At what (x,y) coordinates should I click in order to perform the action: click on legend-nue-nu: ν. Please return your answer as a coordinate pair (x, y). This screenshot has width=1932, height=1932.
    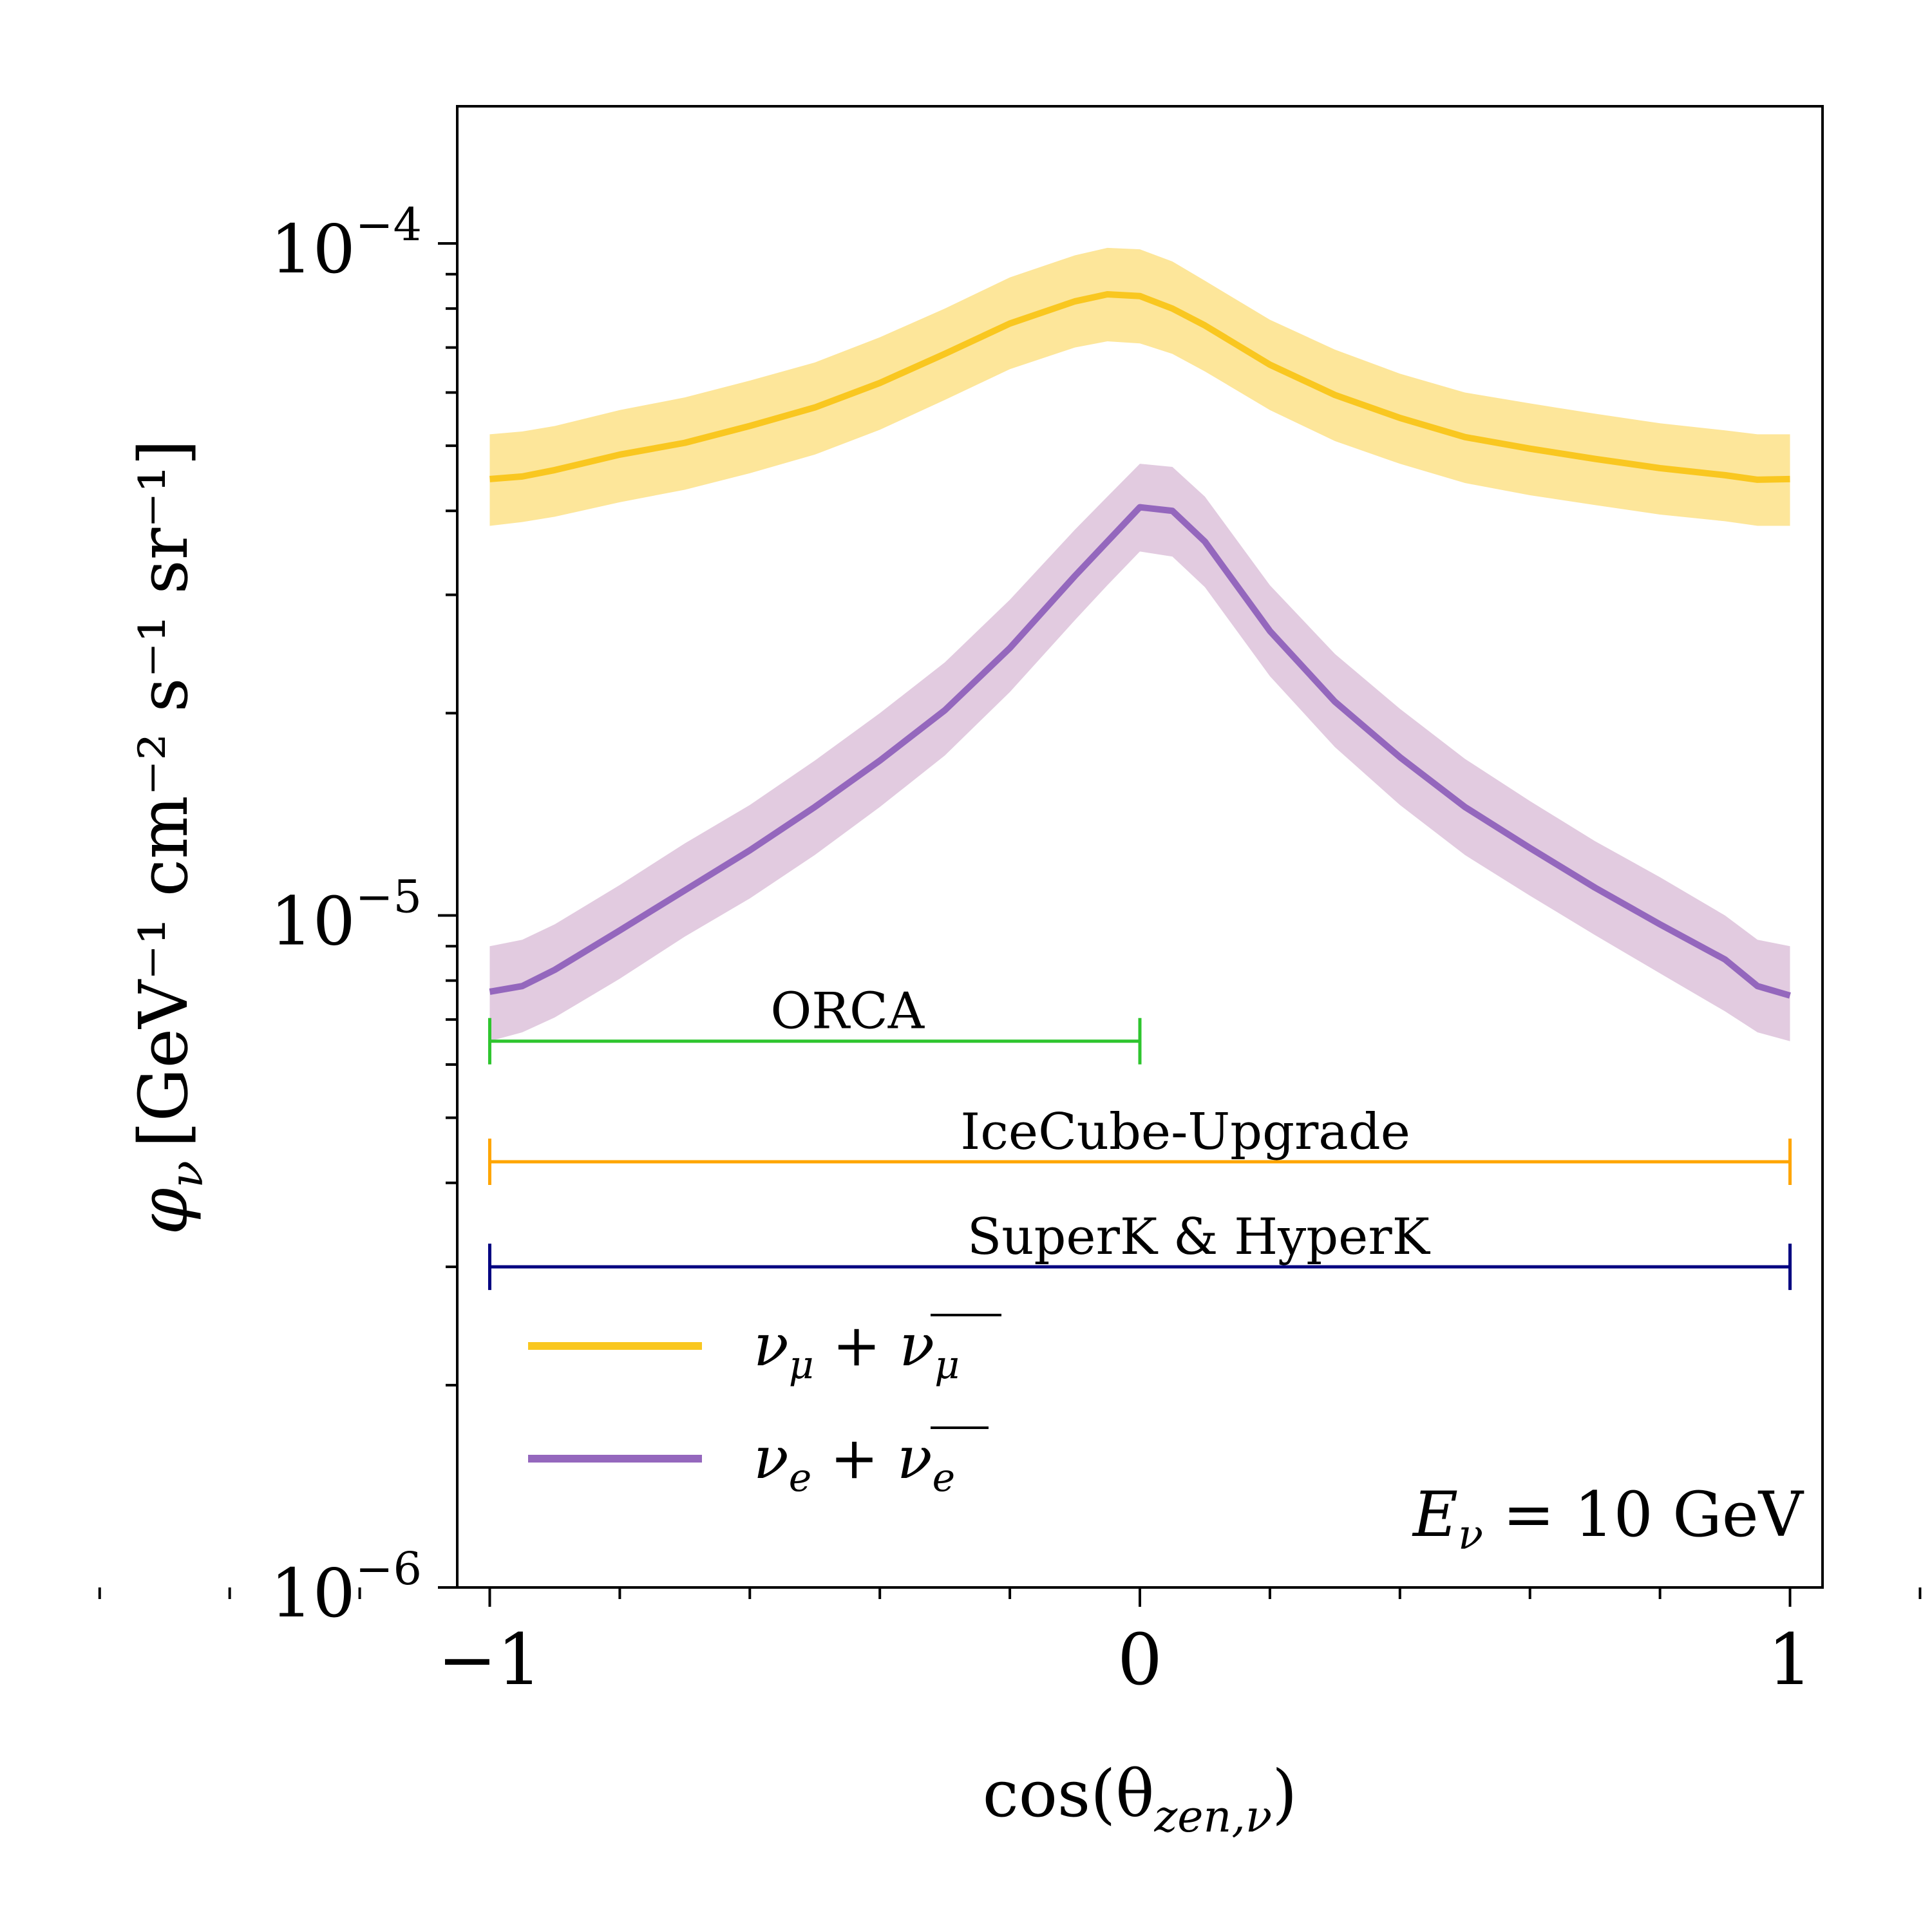
    Looking at the image, I should click on (771, 1459).